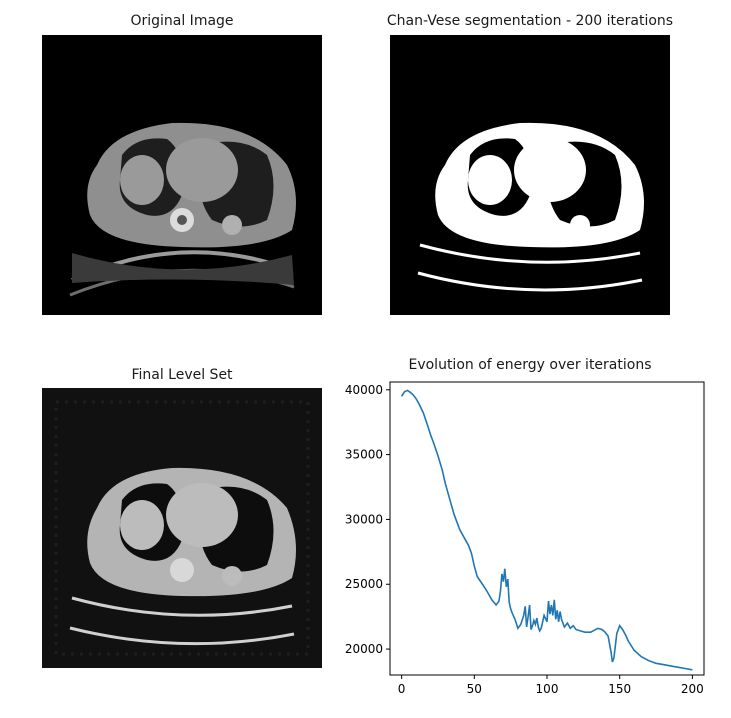 Image resolution: width=731 pixels, height=718 pixels. I want to click on x-tick-label: 200, so click(692, 689).